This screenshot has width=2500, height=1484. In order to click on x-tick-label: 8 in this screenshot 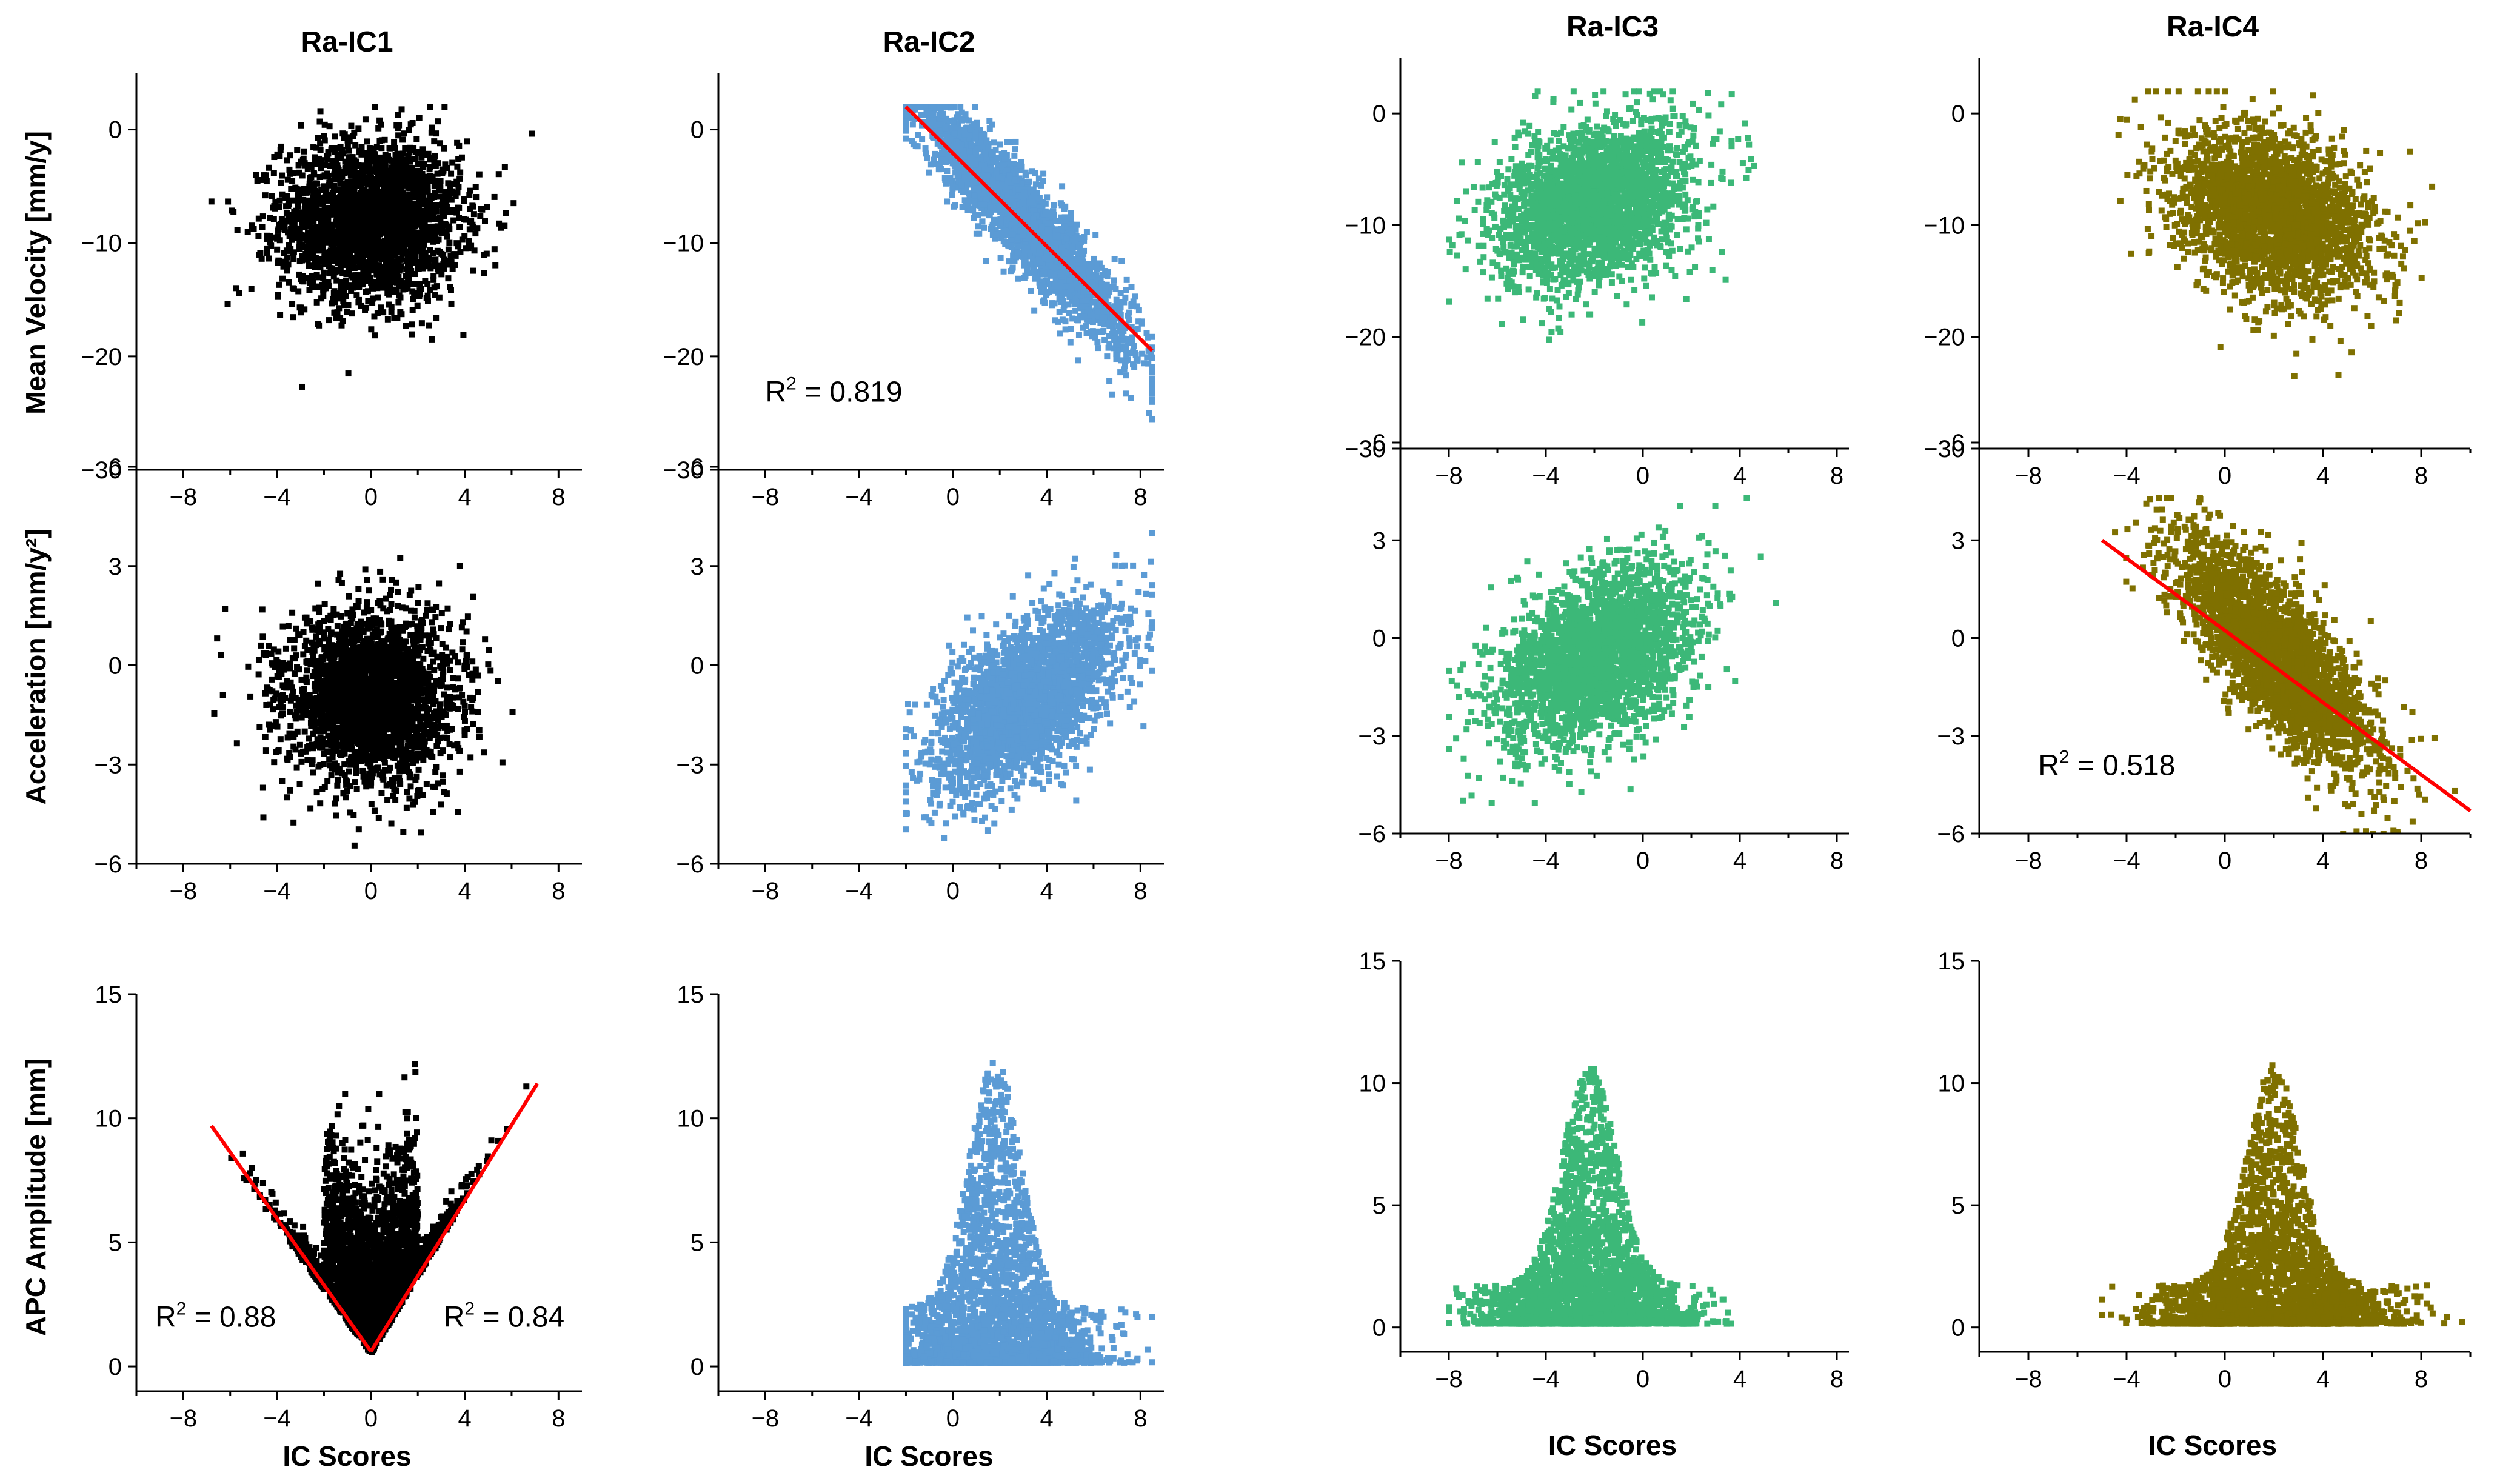, I will do `click(558, 497)`.